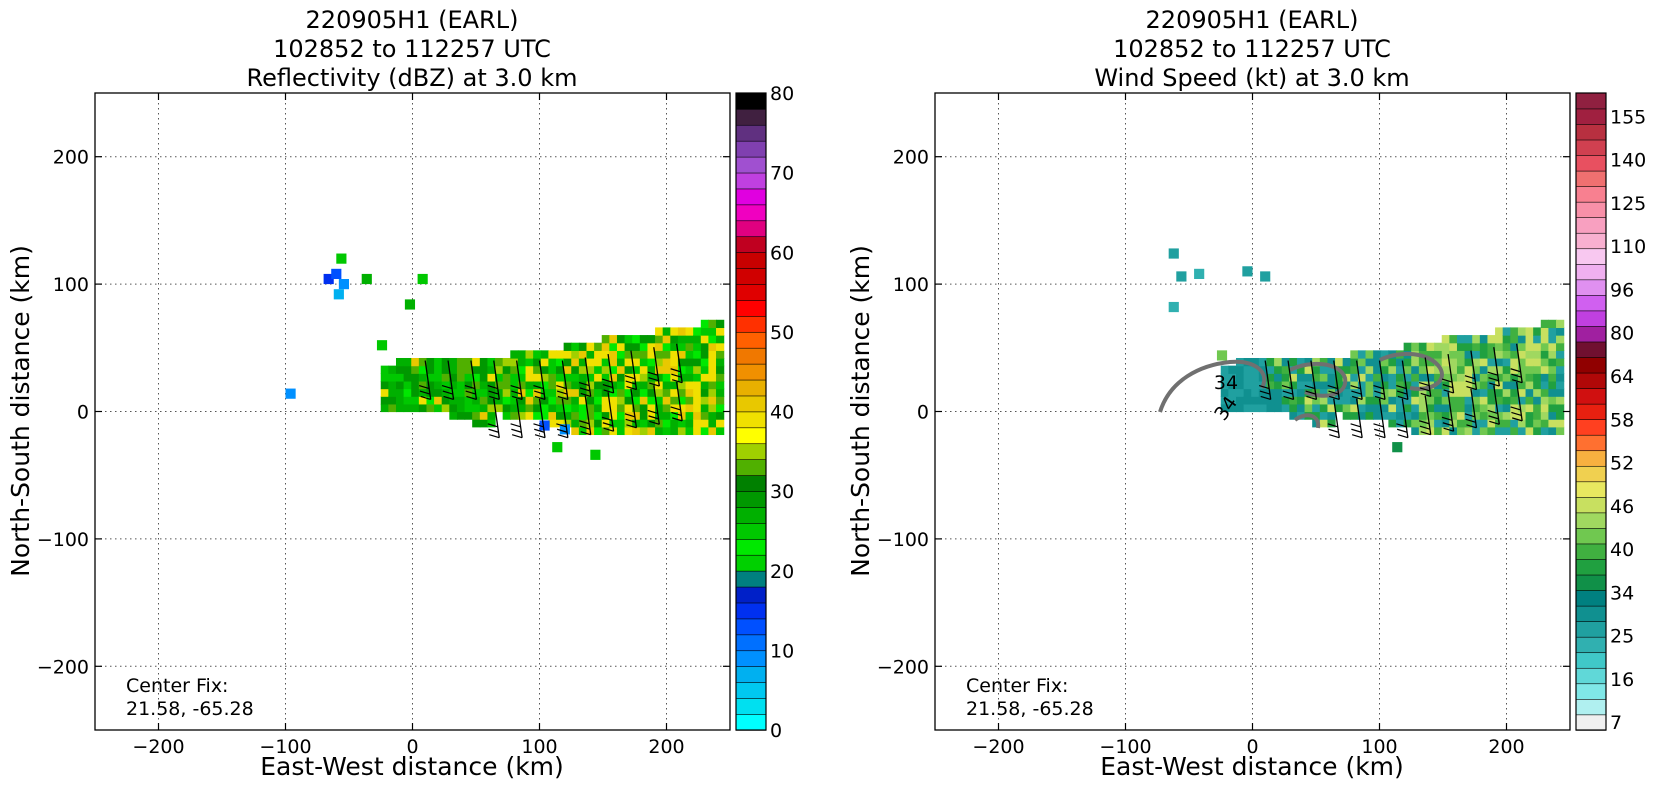  Describe the element at coordinates (1379, 747) in the screenshot. I see `x-tick-label: 100` at that location.